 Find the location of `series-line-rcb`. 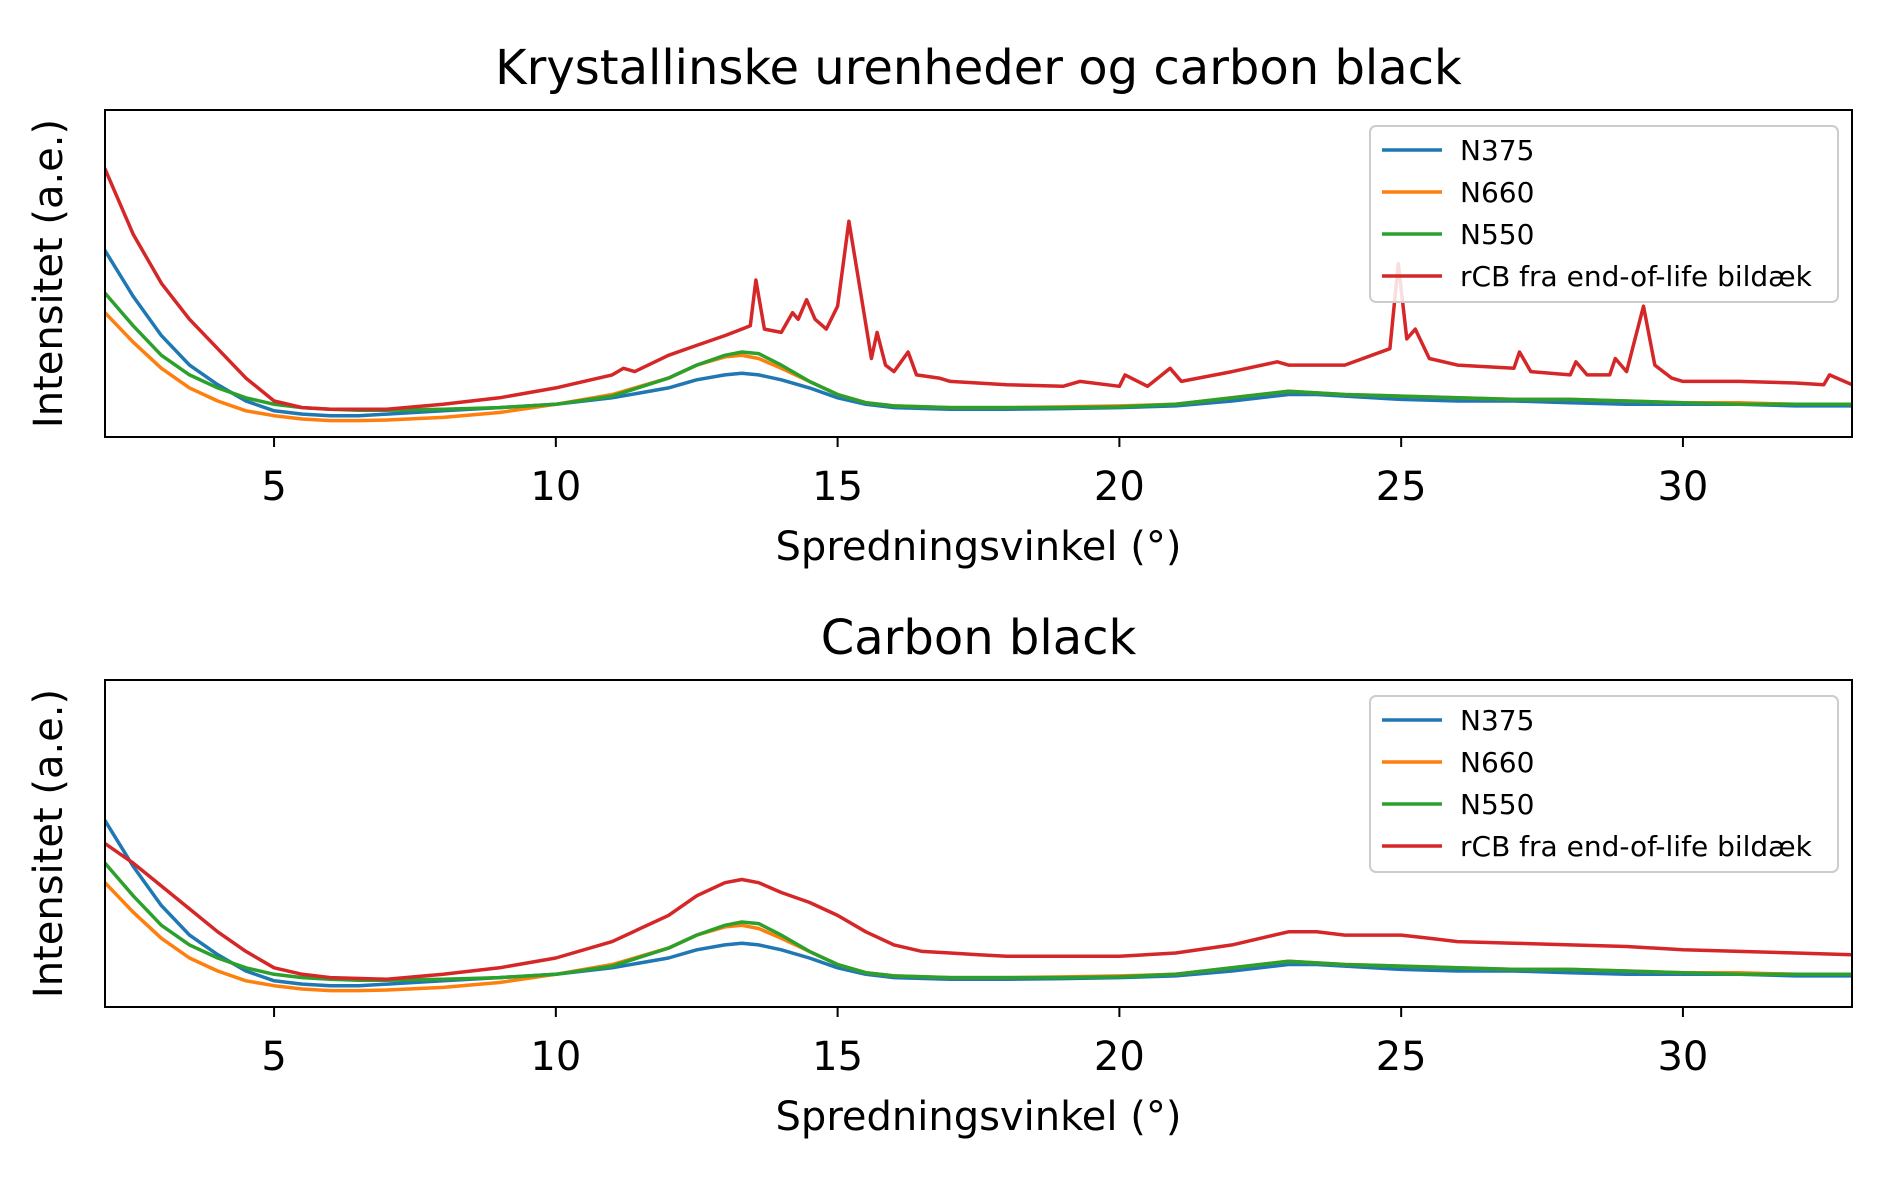

series-line-rcb is located at coordinates (978, 911).